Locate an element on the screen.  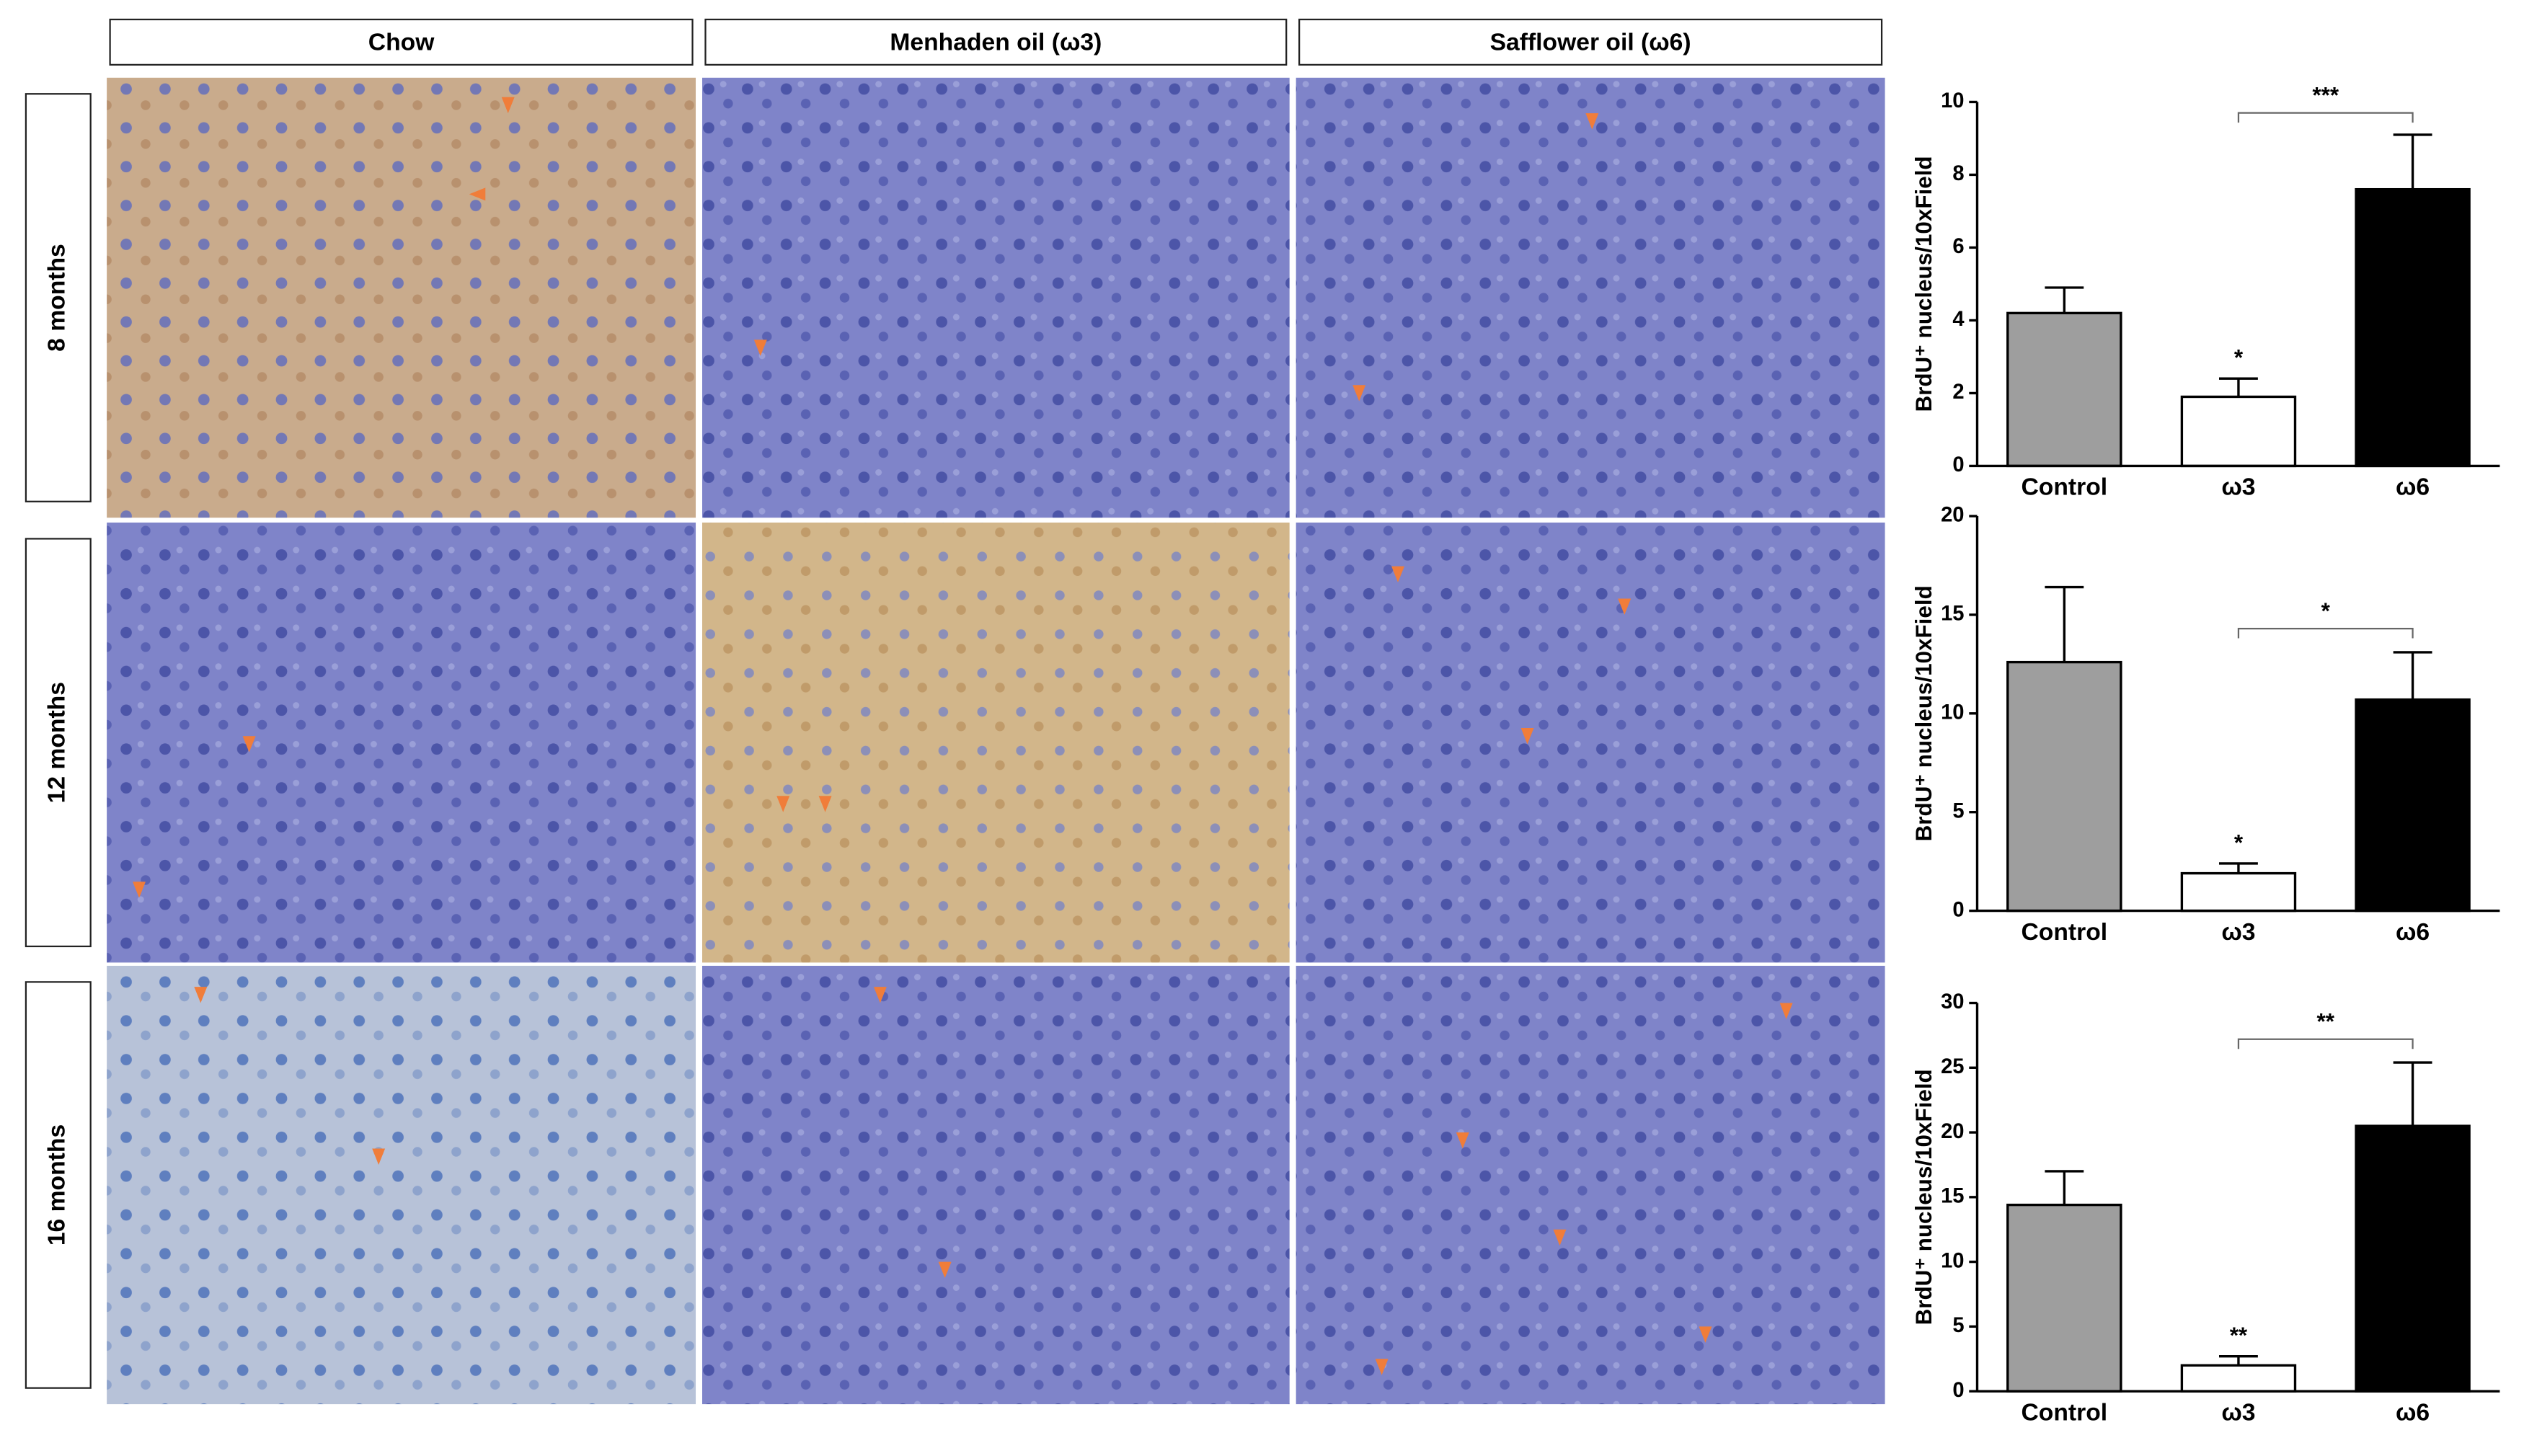
column-header: Safflower oil (ω6) is located at coordinates (1591, 43).